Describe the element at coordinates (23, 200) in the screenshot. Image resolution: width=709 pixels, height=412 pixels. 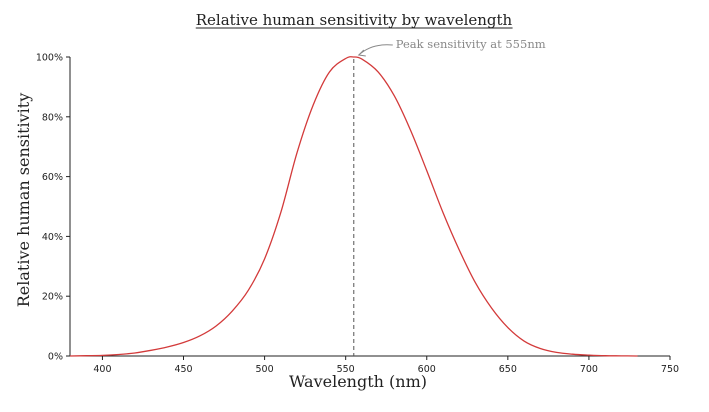
I see `y-axis-label: Relative human sensitivity` at that location.